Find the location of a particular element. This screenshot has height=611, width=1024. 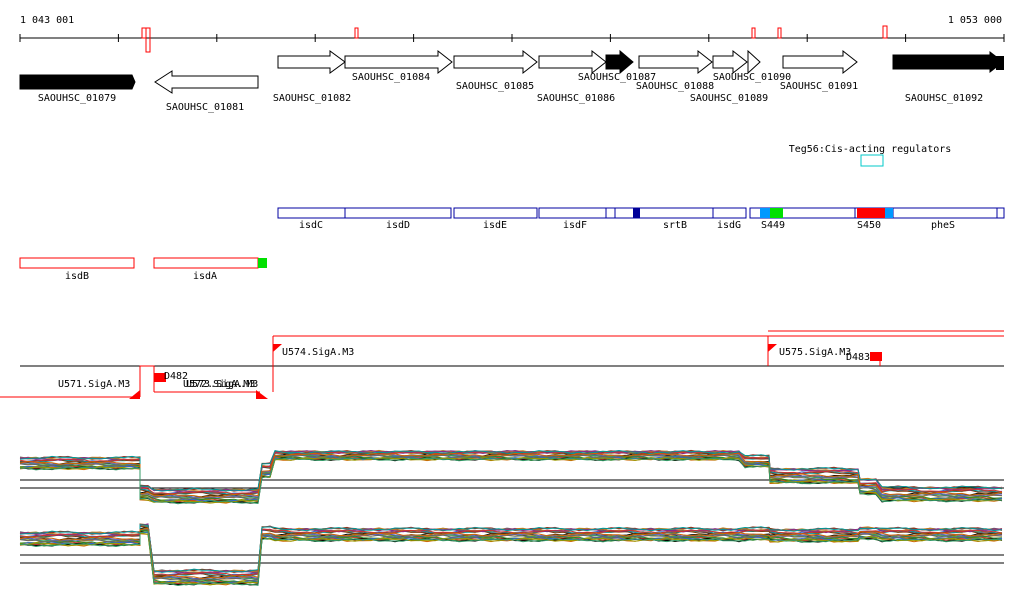

ruler-markers is located at coordinates (514, 39).